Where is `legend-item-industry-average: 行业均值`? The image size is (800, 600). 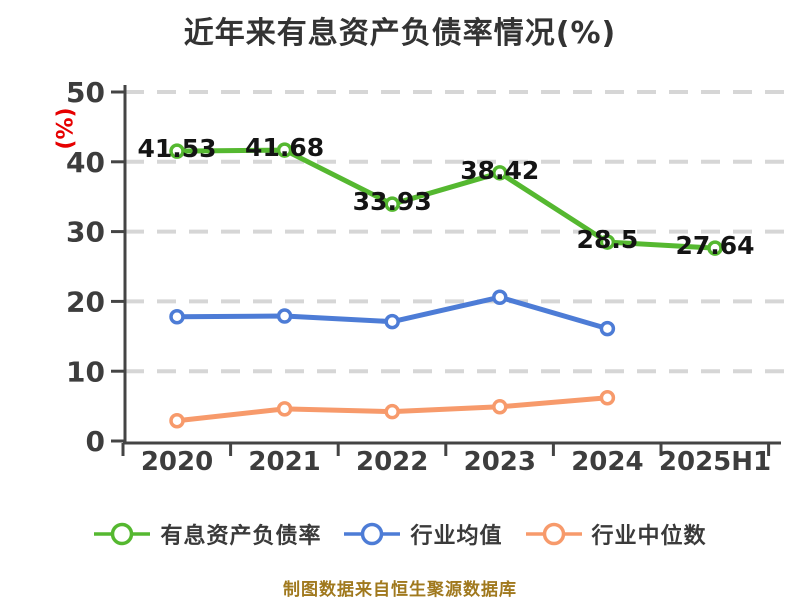 legend-item-industry-average: 行业均值 is located at coordinates (422, 534).